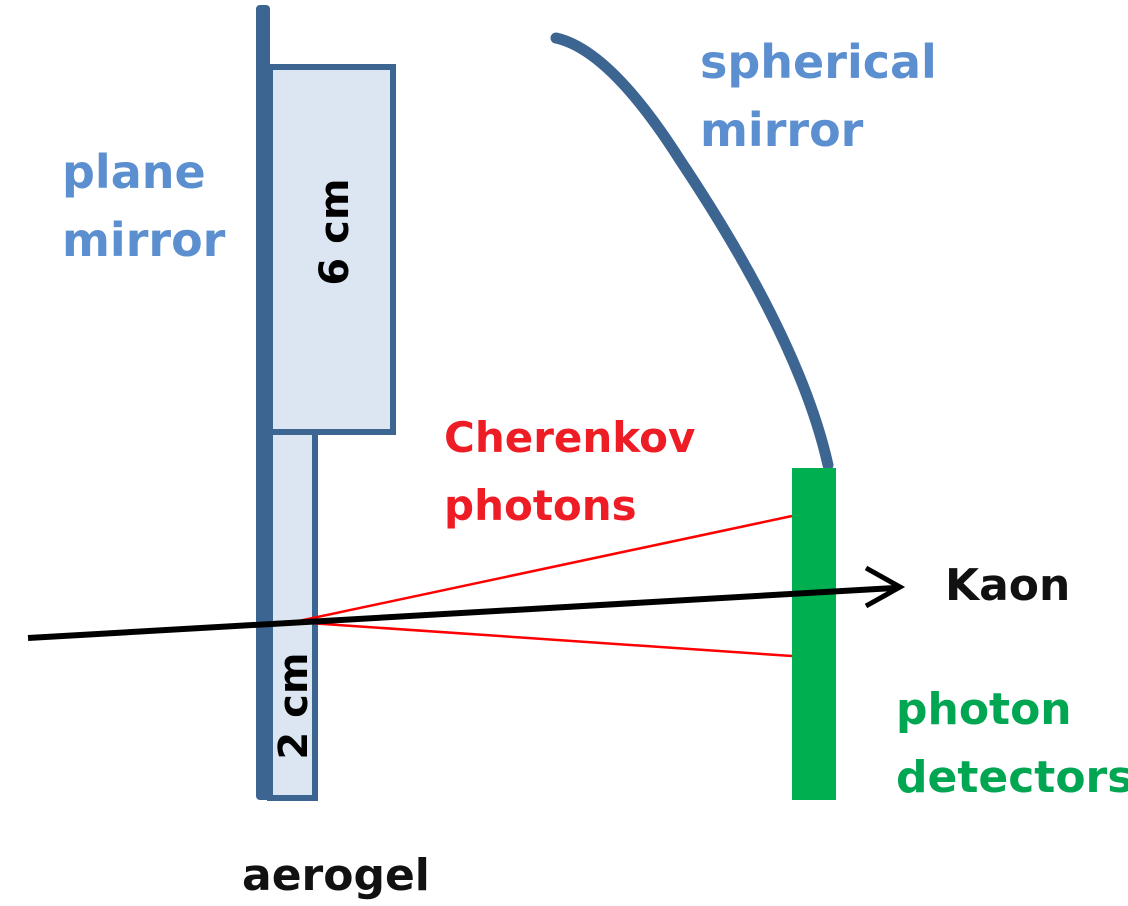  I want to click on cherenkov-photons-label-line2: photons, so click(540, 505).